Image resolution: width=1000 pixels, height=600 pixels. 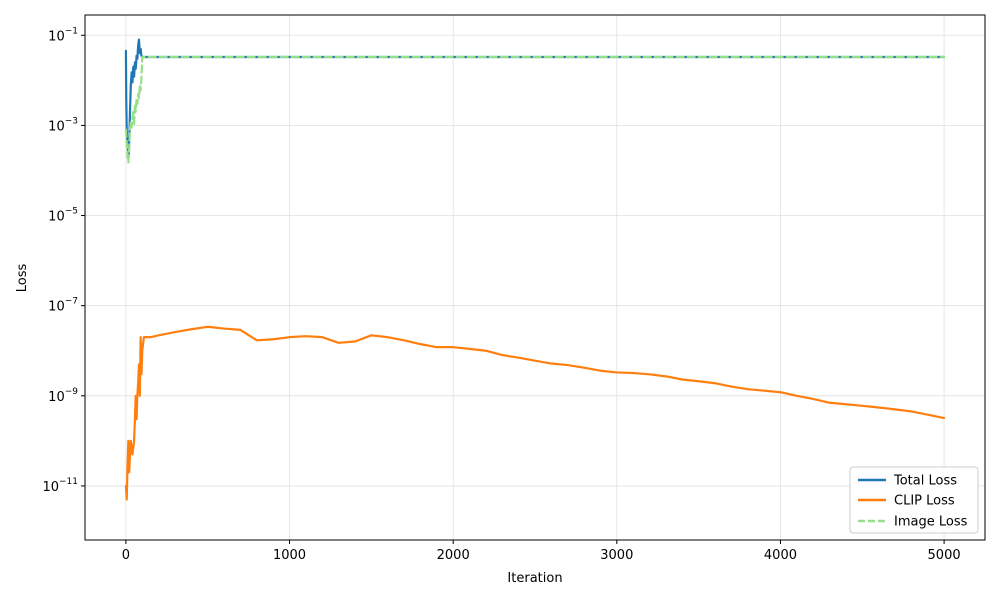 What do you see at coordinates (924, 501) in the screenshot?
I see `legend-label-clip-loss: CLIP Loss` at bounding box center [924, 501].